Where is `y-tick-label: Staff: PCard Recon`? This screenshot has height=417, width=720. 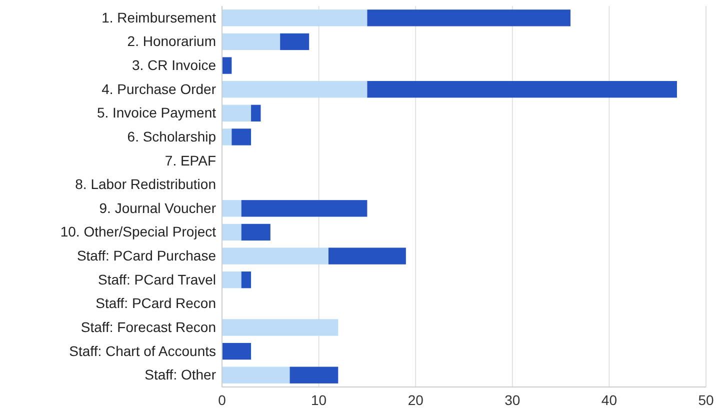 y-tick-label: Staff: PCard Recon is located at coordinates (156, 303).